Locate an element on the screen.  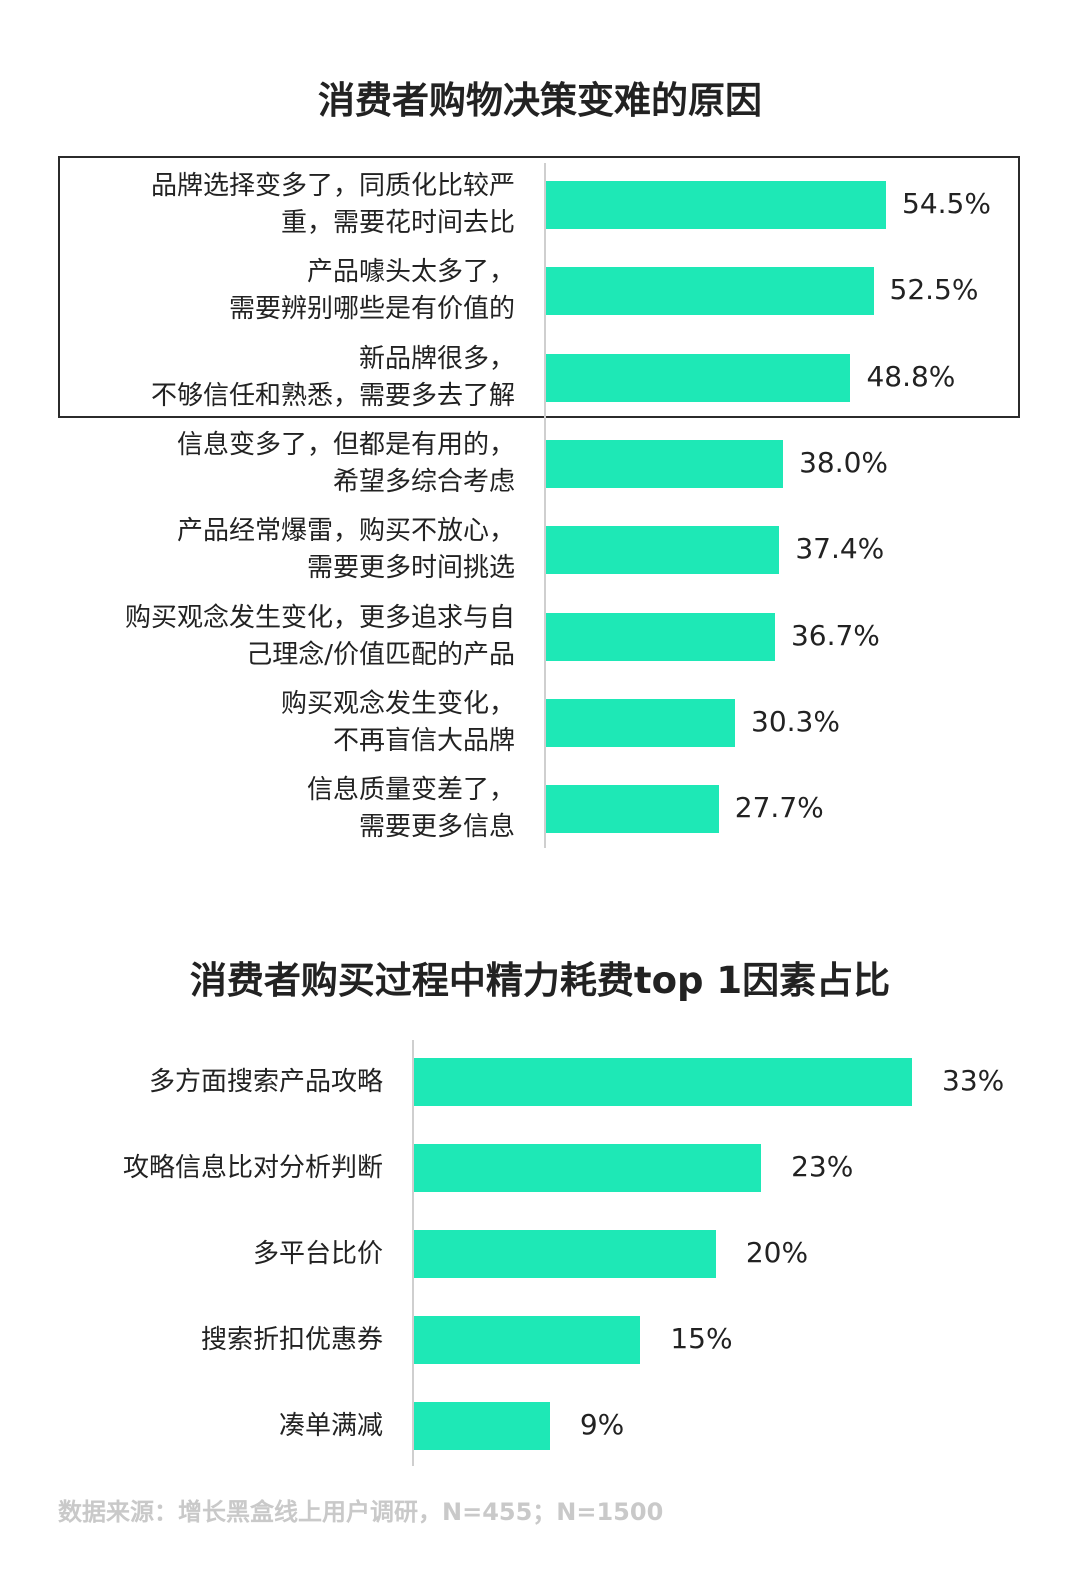
chart2-value-label: 23% is located at coordinates (822, 1166).